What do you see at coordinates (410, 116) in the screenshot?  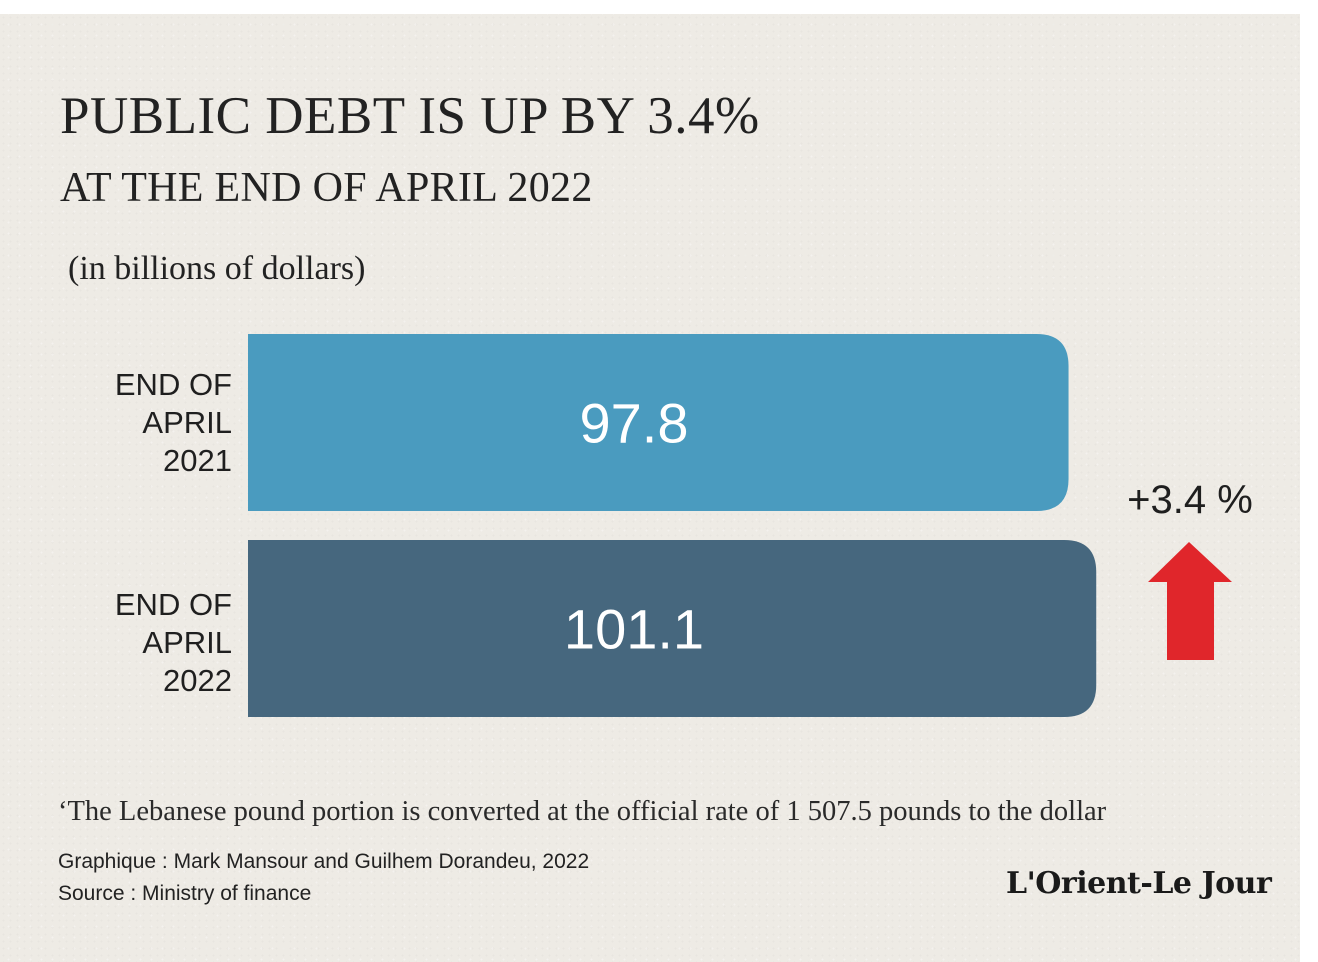 I see `chart-title: PUBLIC DEBT IS UP BY 3.4%` at bounding box center [410, 116].